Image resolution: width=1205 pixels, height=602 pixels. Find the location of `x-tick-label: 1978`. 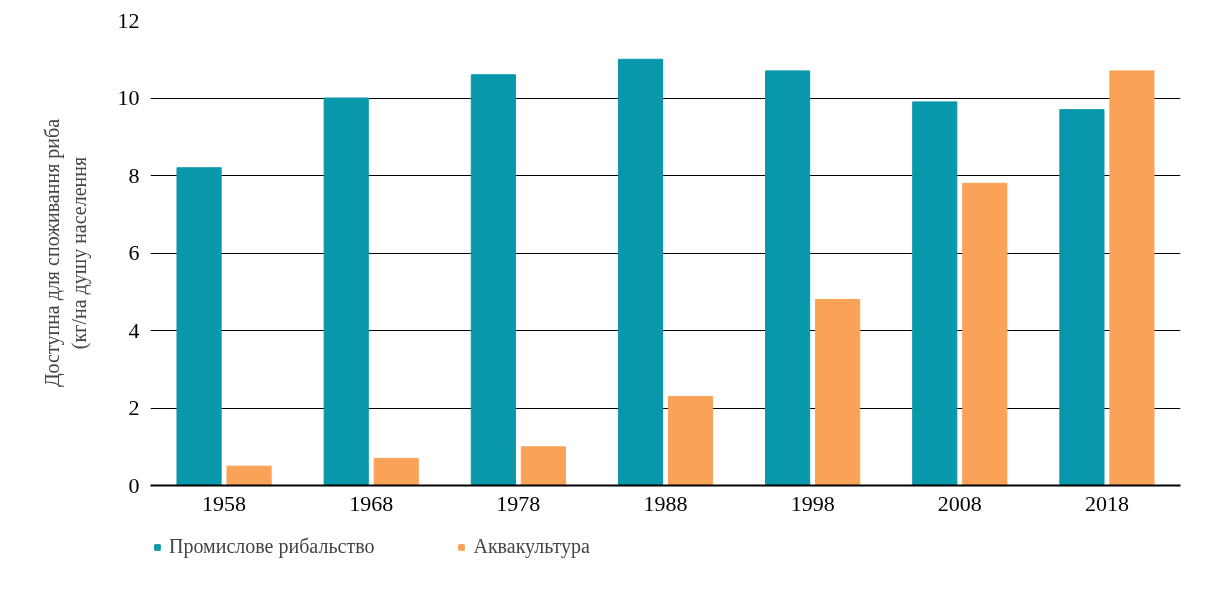

x-tick-label: 1978 is located at coordinates (518, 503).